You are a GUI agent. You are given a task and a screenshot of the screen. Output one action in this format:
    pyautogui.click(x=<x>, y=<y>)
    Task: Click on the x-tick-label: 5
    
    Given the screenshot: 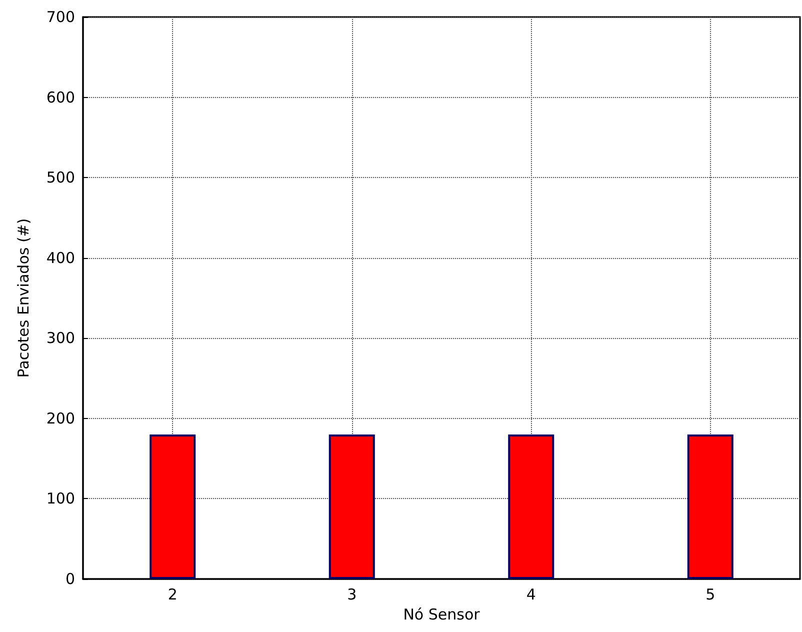 What is the action you would take?
    pyautogui.click(x=711, y=595)
    